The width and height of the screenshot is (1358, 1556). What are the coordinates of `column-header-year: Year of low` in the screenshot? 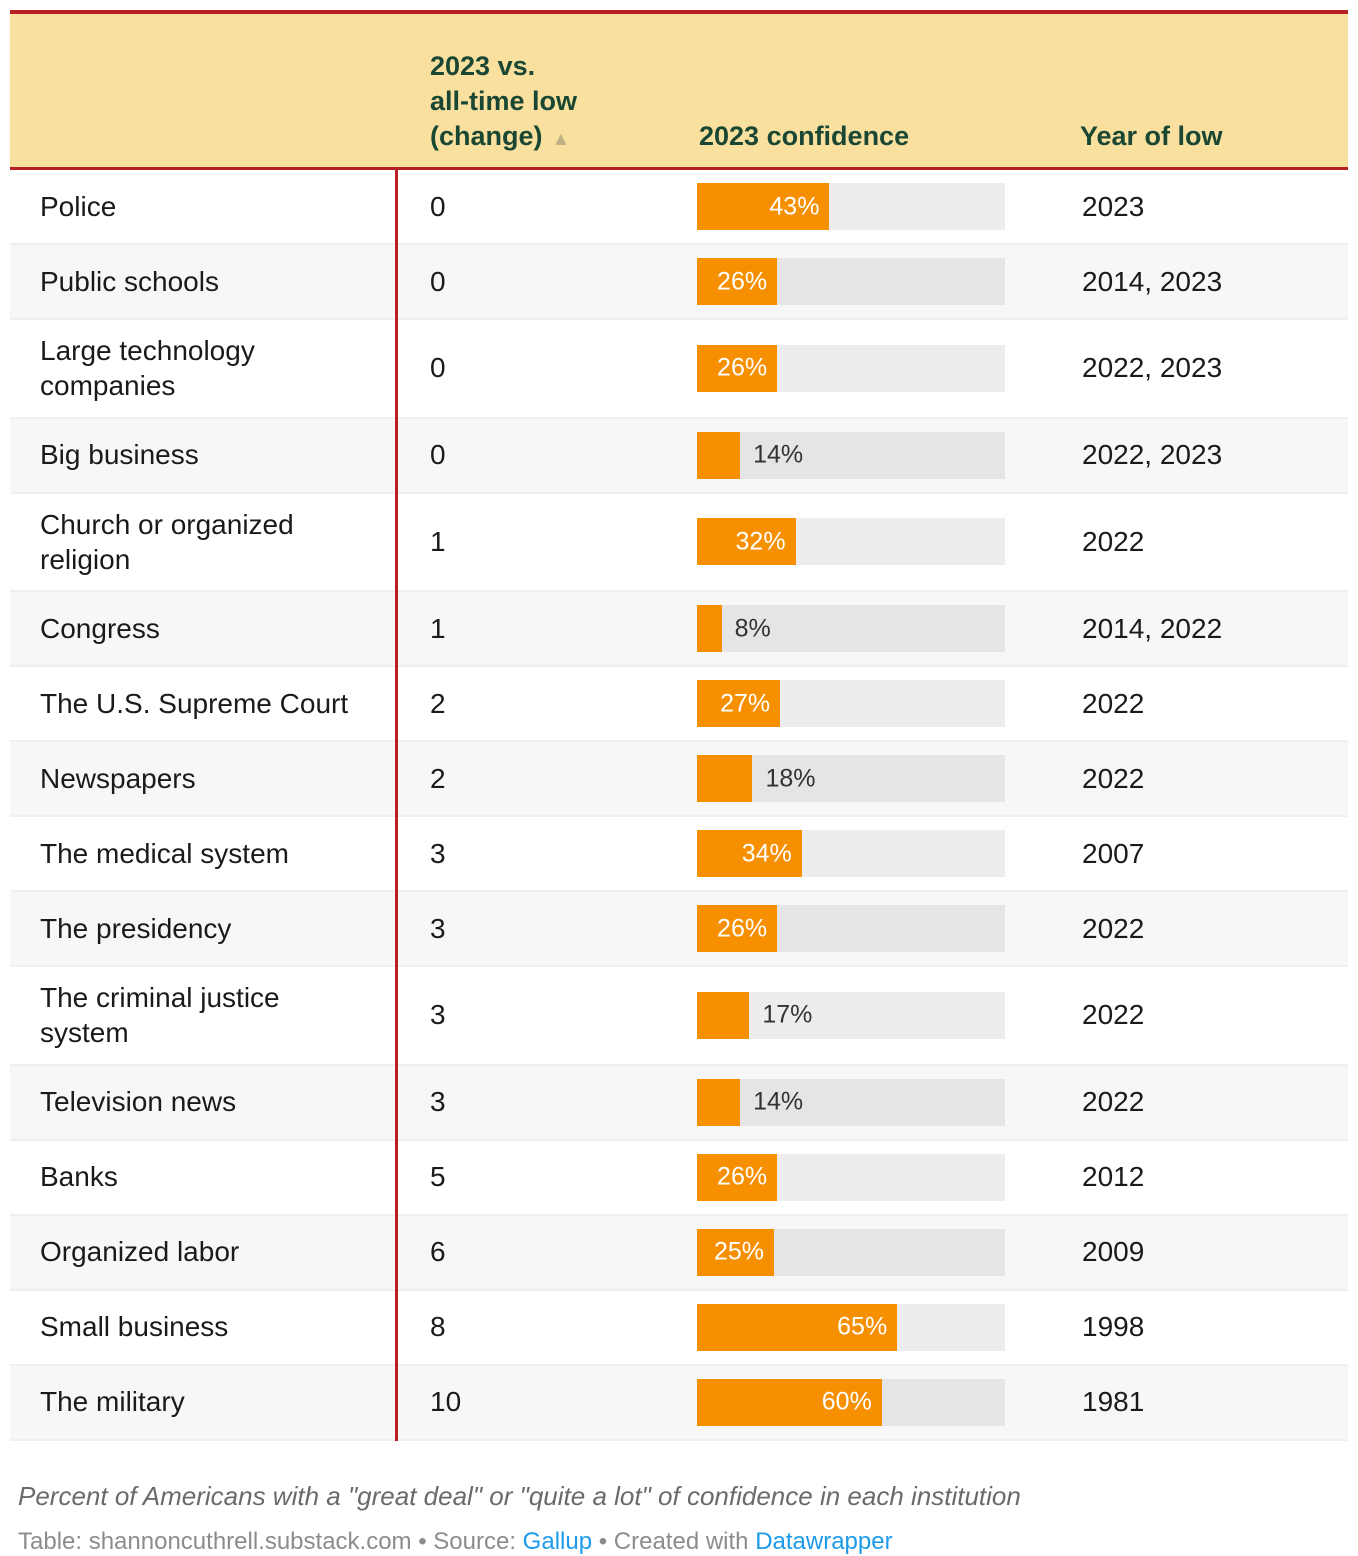 It's located at (1151, 135).